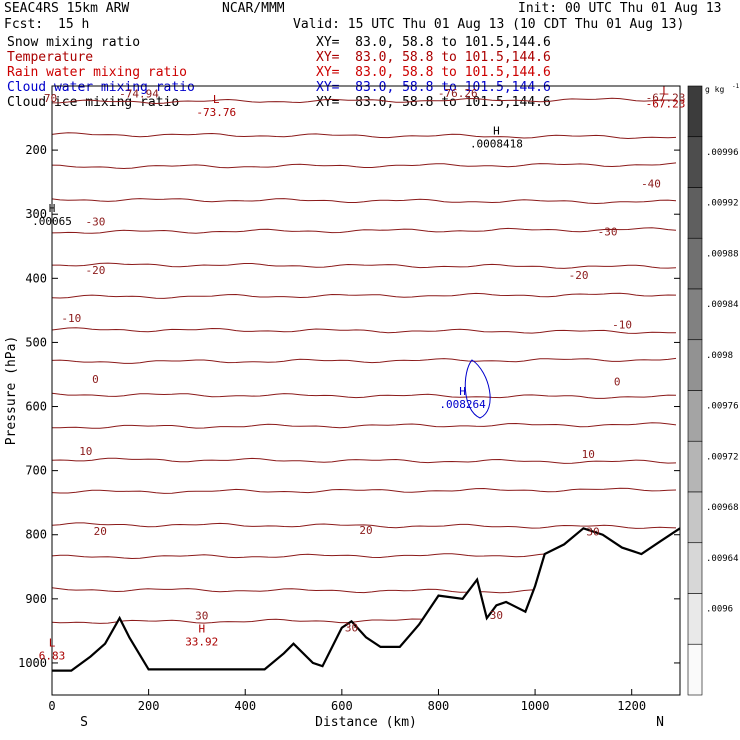  What do you see at coordinates (216, 112) in the screenshot?
I see `extremum-value: -73.76` at bounding box center [216, 112].